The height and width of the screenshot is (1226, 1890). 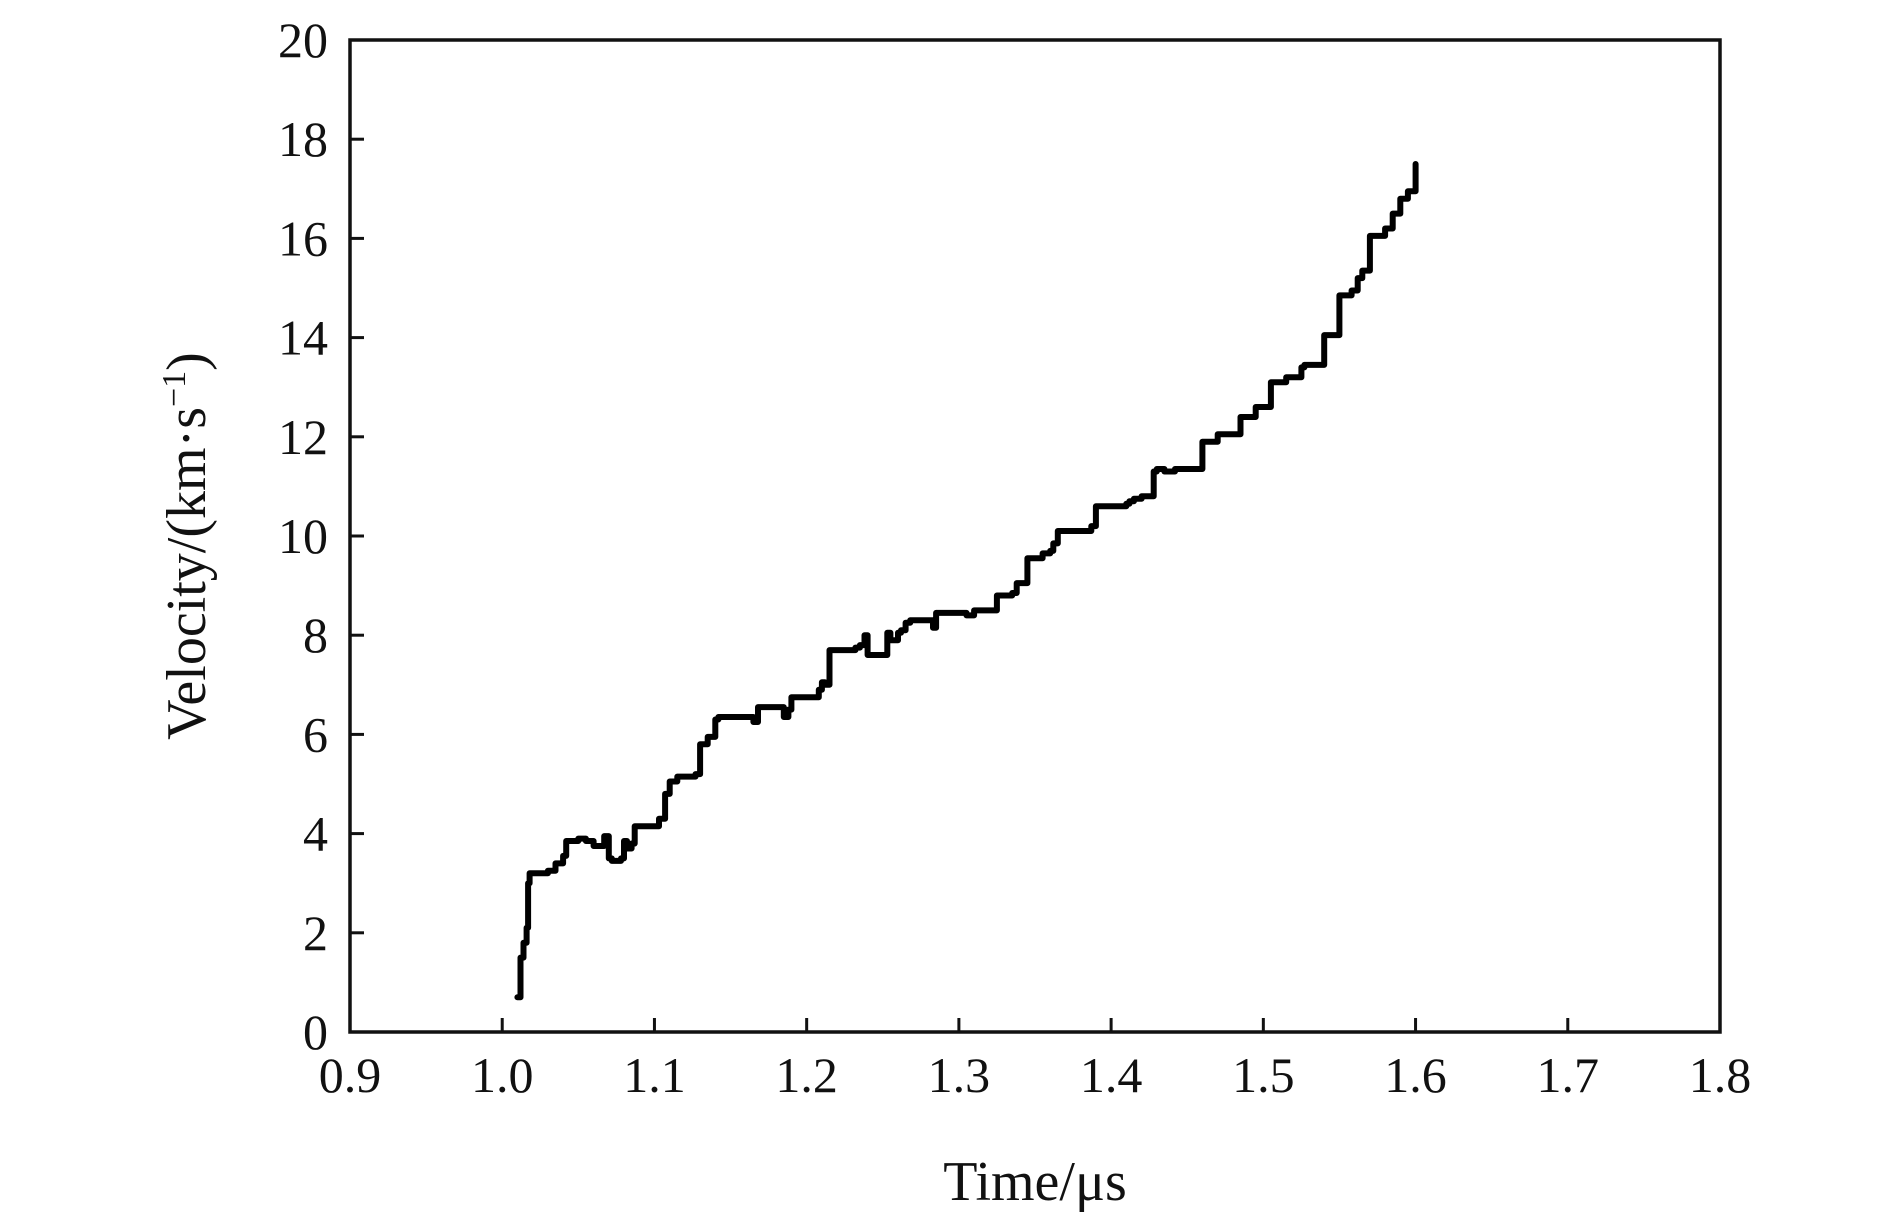 What do you see at coordinates (315, 834) in the screenshot?
I see `y-tick-label: 4` at bounding box center [315, 834].